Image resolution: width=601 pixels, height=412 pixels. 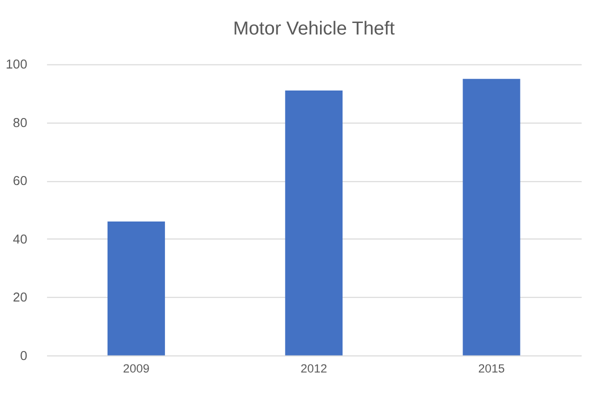 I want to click on chart-title: Motor Vehicle Theft, so click(x=314, y=28).